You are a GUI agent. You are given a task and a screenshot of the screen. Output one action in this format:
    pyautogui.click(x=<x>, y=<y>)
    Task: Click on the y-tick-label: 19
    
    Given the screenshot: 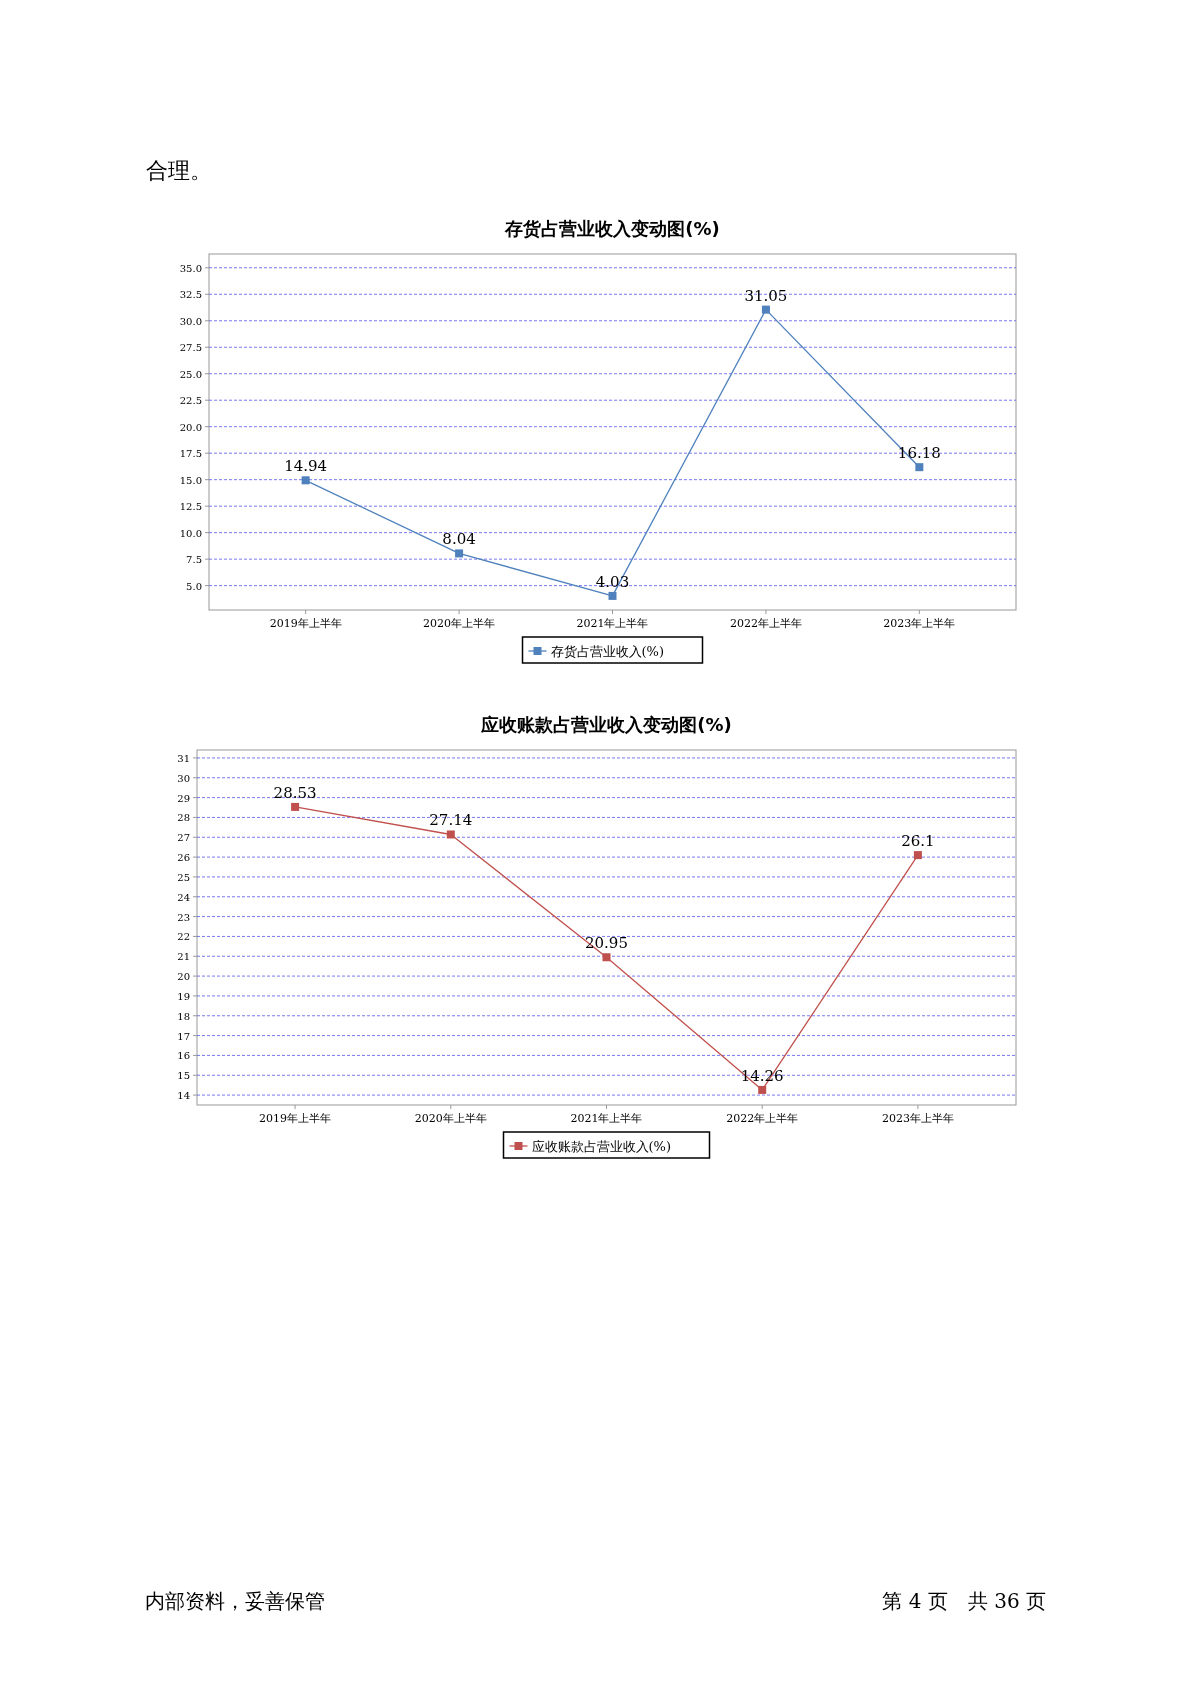 What is the action you would take?
    pyautogui.click(x=183, y=996)
    